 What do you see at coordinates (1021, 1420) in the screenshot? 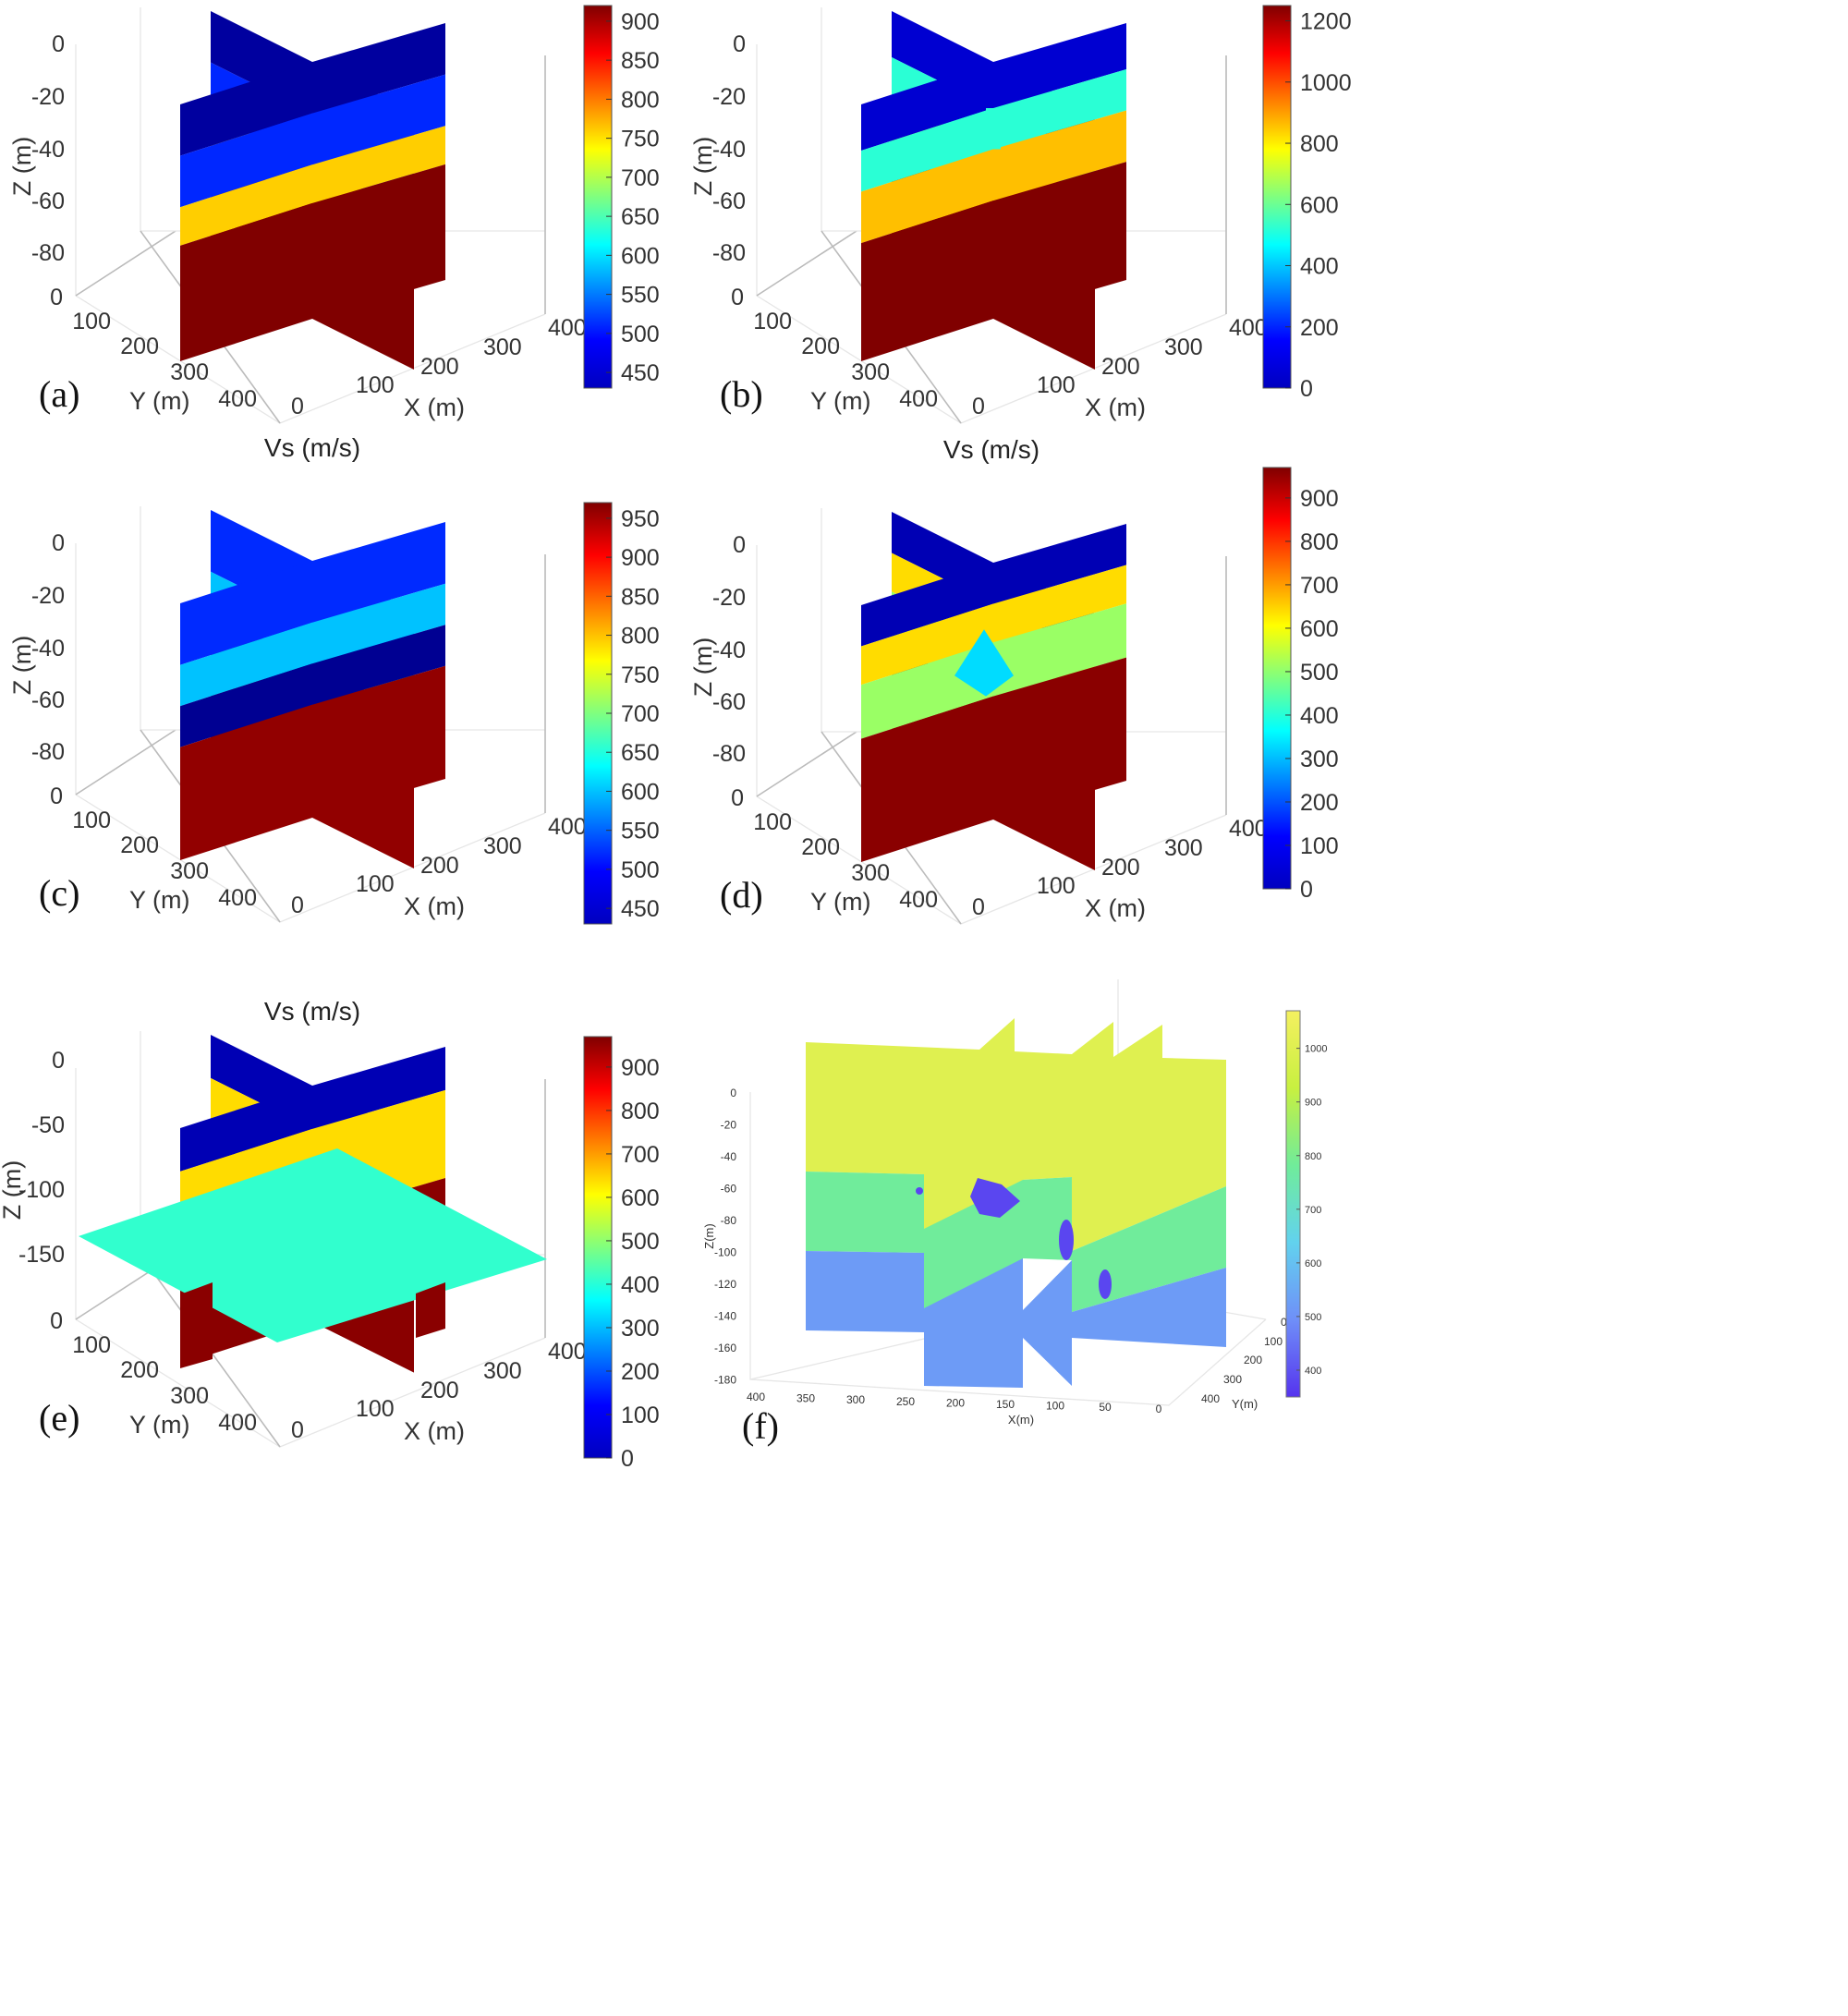
I see `x-axis-label: X(m)` at bounding box center [1021, 1420].